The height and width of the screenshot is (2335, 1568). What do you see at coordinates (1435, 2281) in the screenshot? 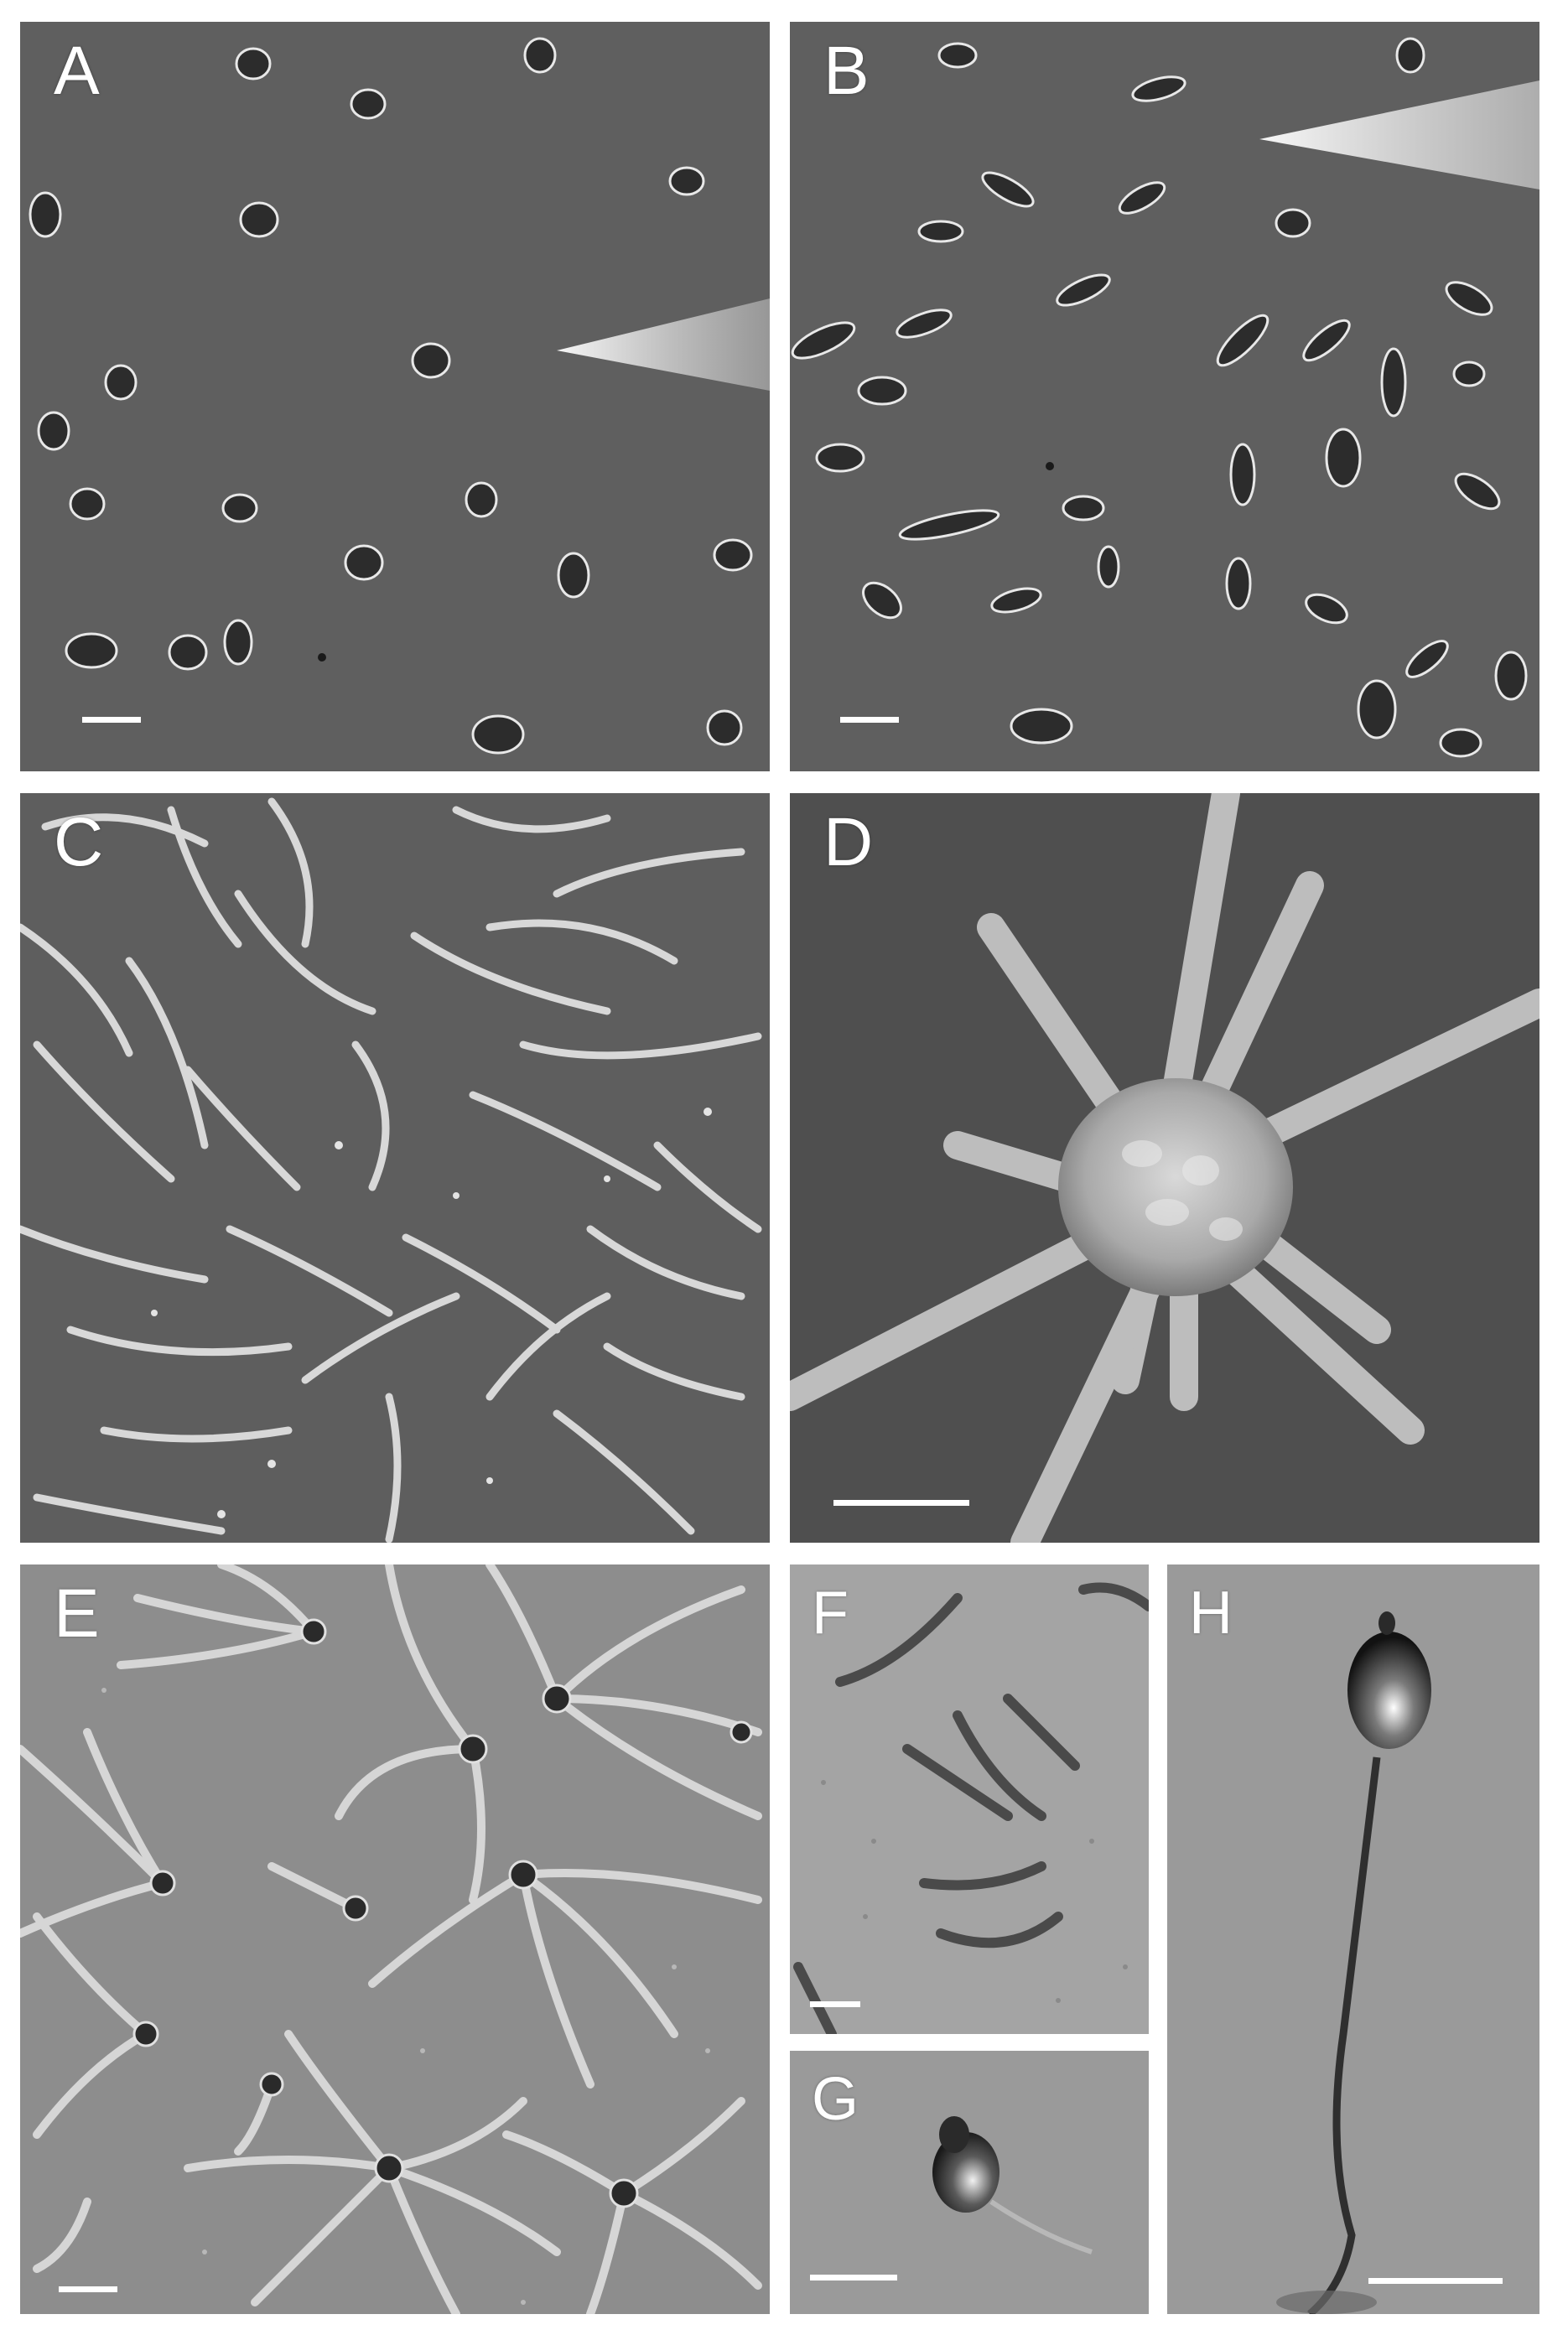
I see `scale-bar-h` at bounding box center [1435, 2281].